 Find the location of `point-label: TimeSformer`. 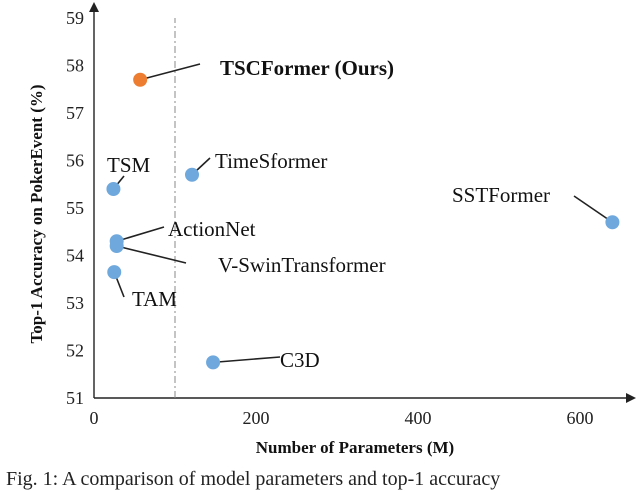

point-label: TimeSformer is located at coordinates (271, 161).